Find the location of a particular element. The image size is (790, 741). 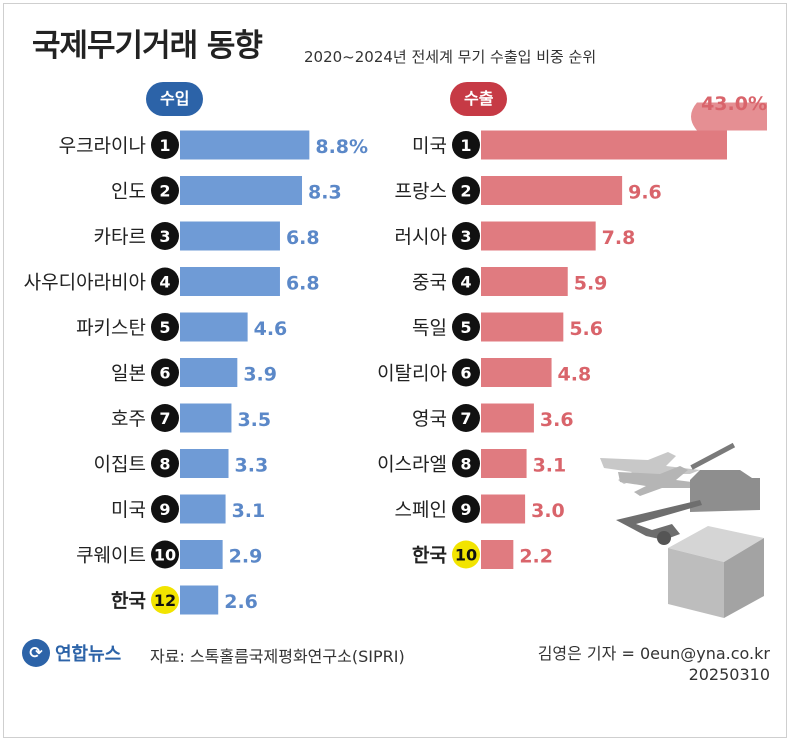

page-subtitle: 2020~2024년 전세계 무기 수출입 비중 순위 is located at coordinates (450, 57).